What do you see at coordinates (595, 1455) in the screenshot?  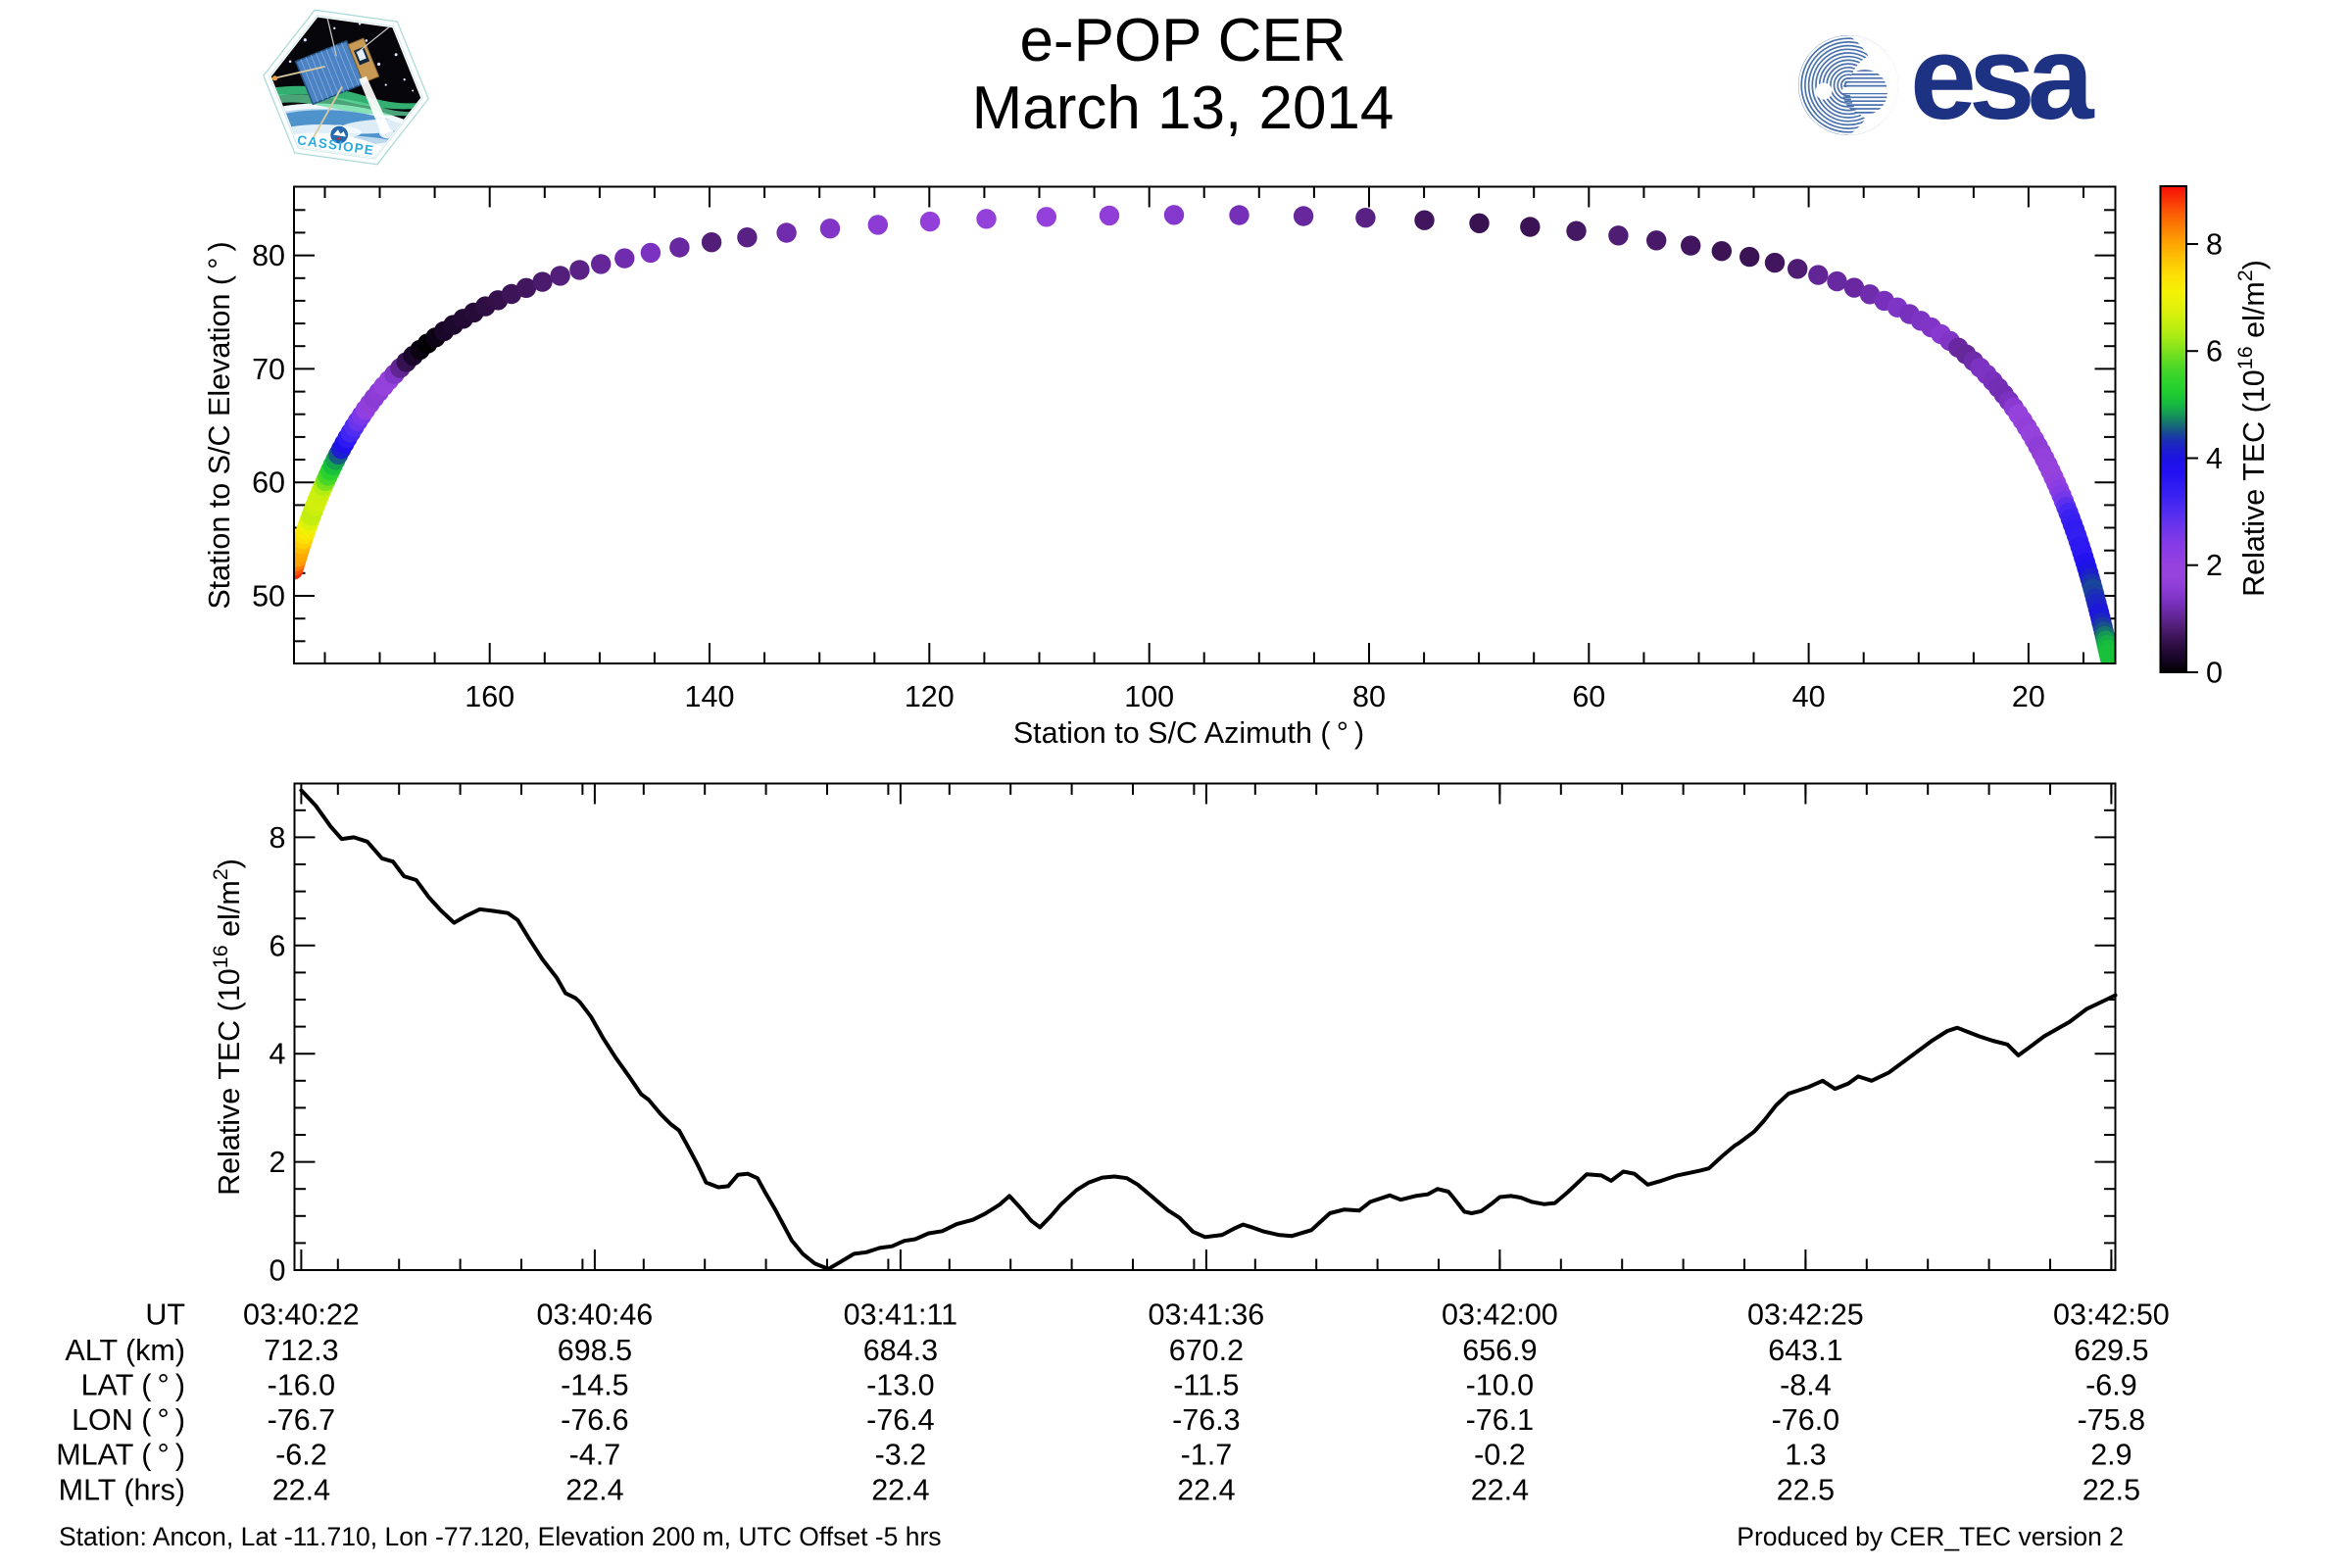 I see `svg-text: -4.7` at bounding box center [595, 1455].